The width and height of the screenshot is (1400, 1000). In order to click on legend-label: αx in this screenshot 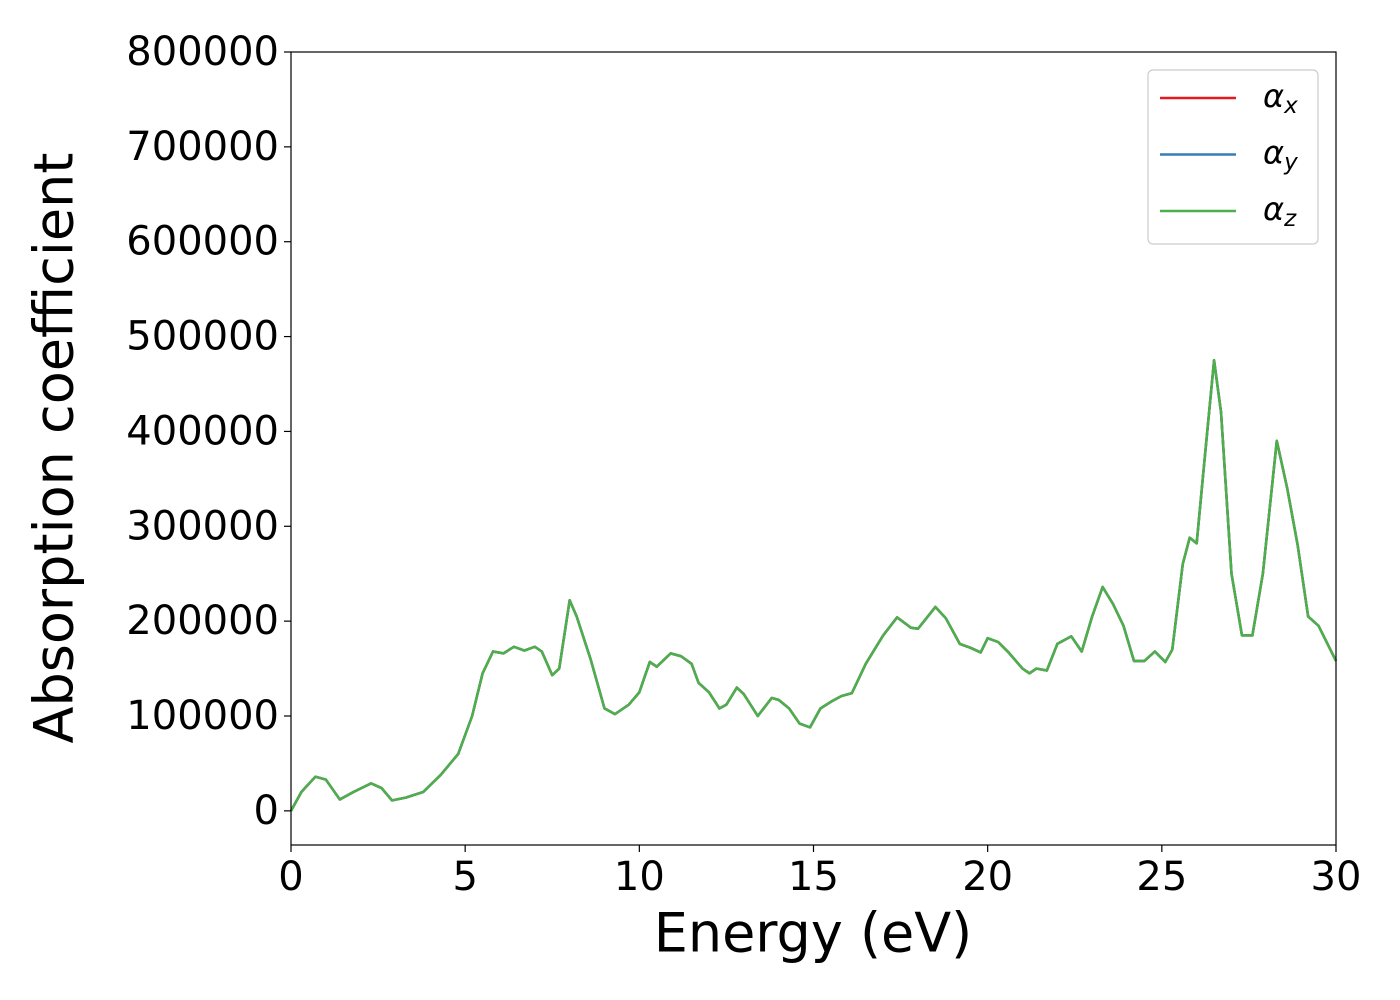, I will do `click(1280, 98)`.